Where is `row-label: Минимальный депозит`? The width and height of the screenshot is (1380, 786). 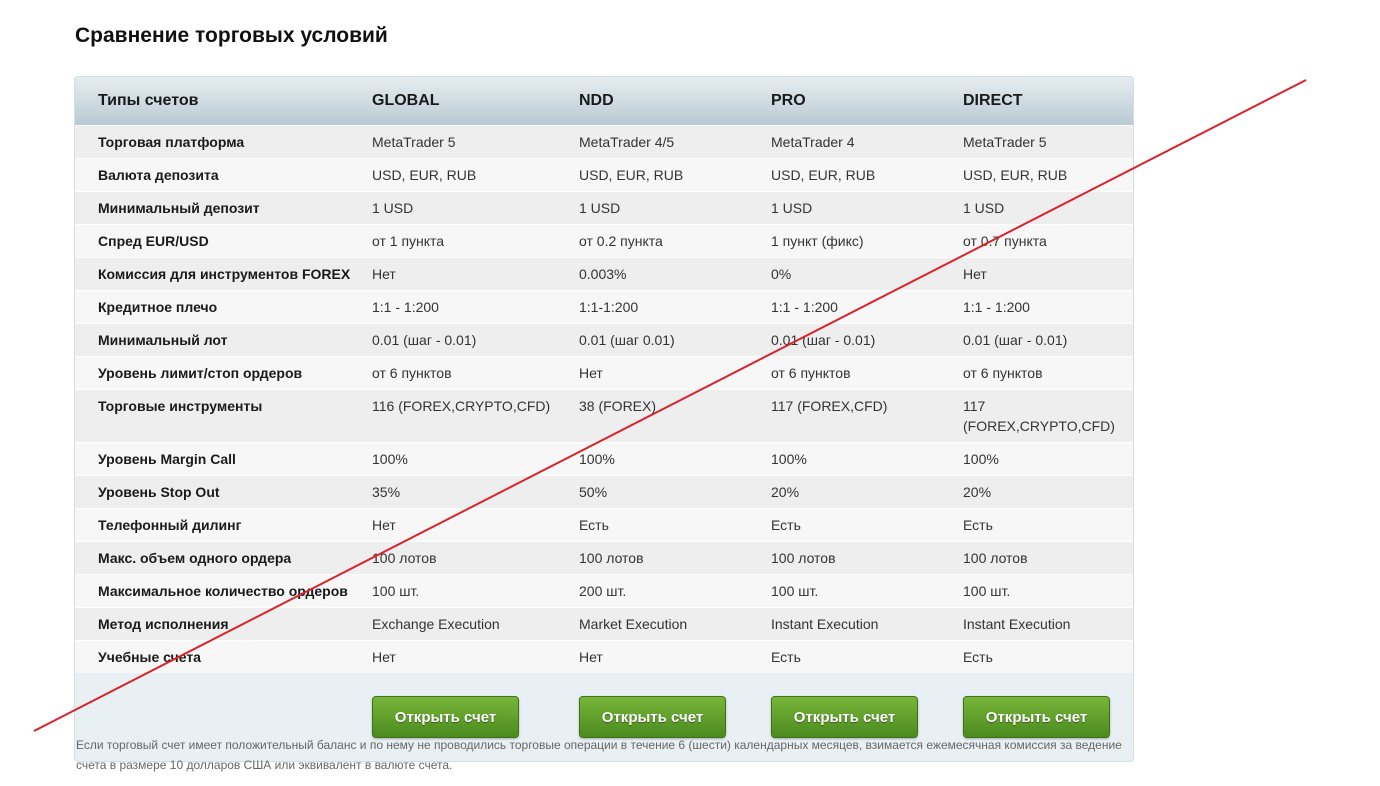
row-label: Минимальный депозит is located at coordinates (223, 208).